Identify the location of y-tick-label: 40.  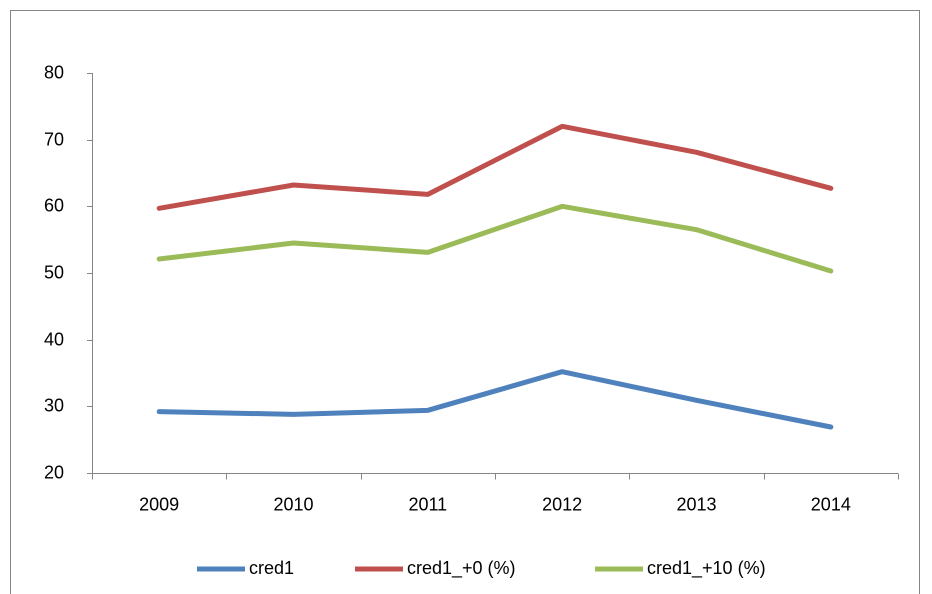
(54, 339).